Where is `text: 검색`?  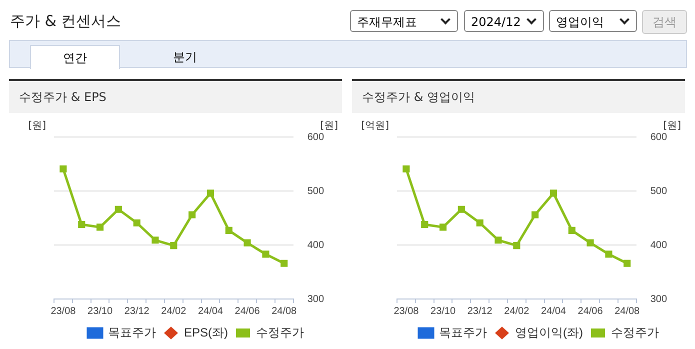 text: 검색 is located at coordinates (664, 22).